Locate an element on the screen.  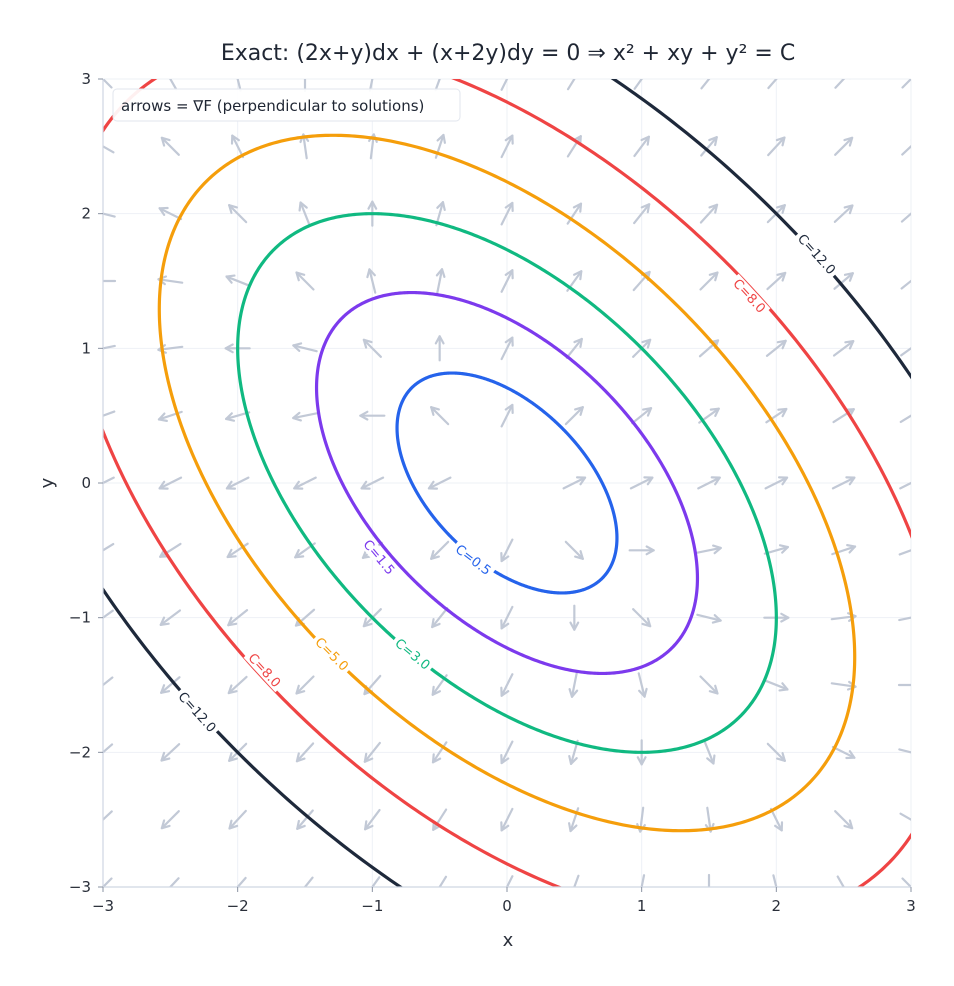
contour-label: C=5.0 is located at coordinates (332, 654).